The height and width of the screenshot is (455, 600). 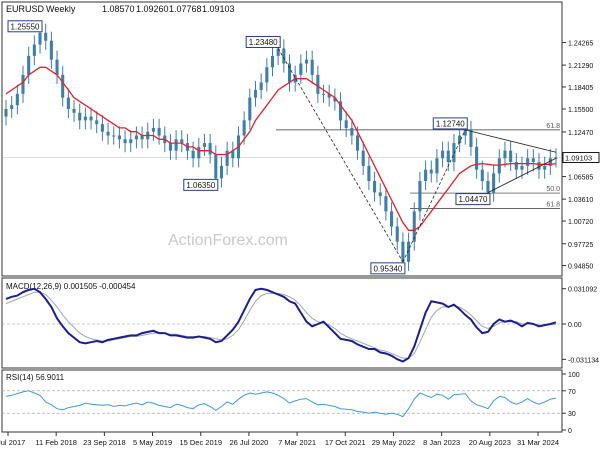 I want to click on fib-label: 61.8, so click(x=553, y=126).